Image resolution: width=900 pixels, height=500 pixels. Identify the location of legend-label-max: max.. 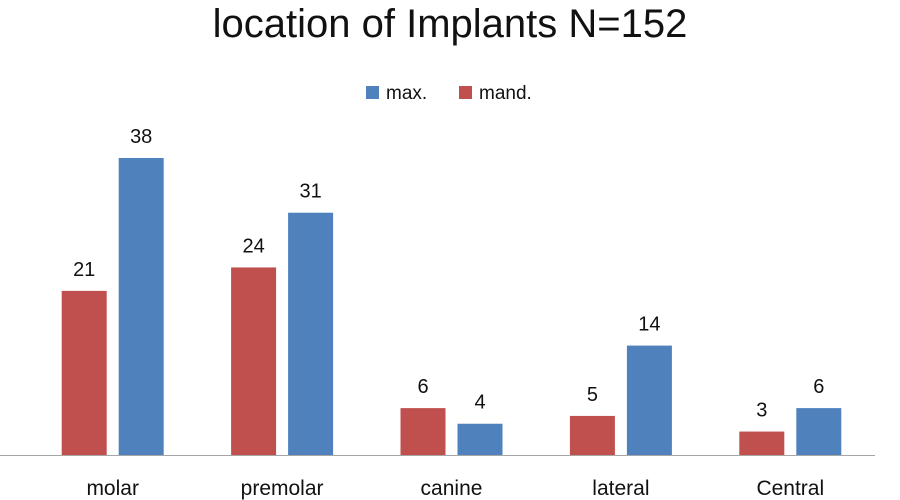
(406, 93).